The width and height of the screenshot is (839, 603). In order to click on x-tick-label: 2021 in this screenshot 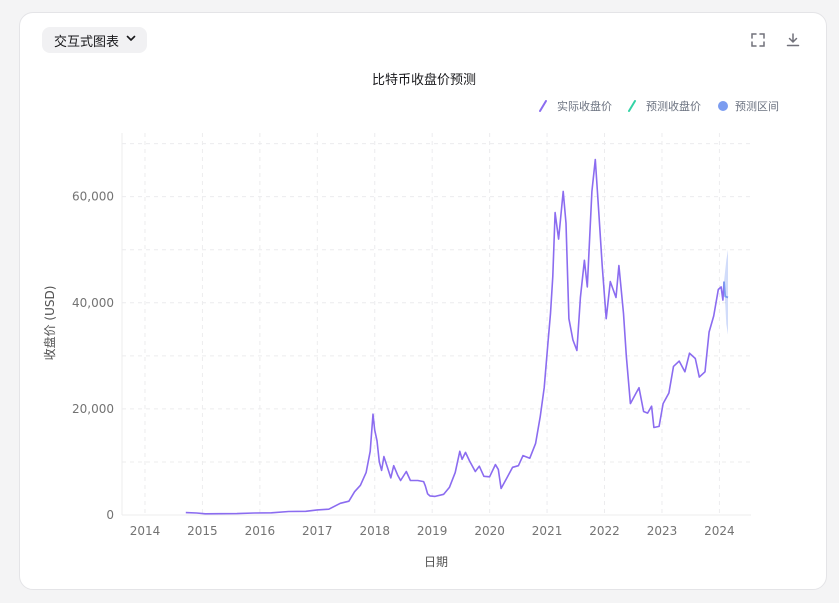, I will do `click(547, 531)`.